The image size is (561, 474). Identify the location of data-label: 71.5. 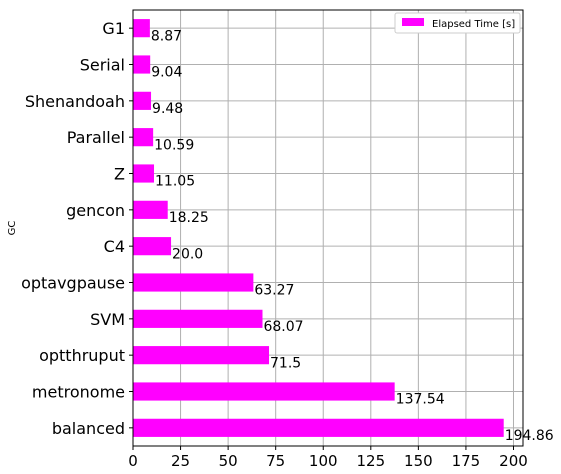
(285, 363).